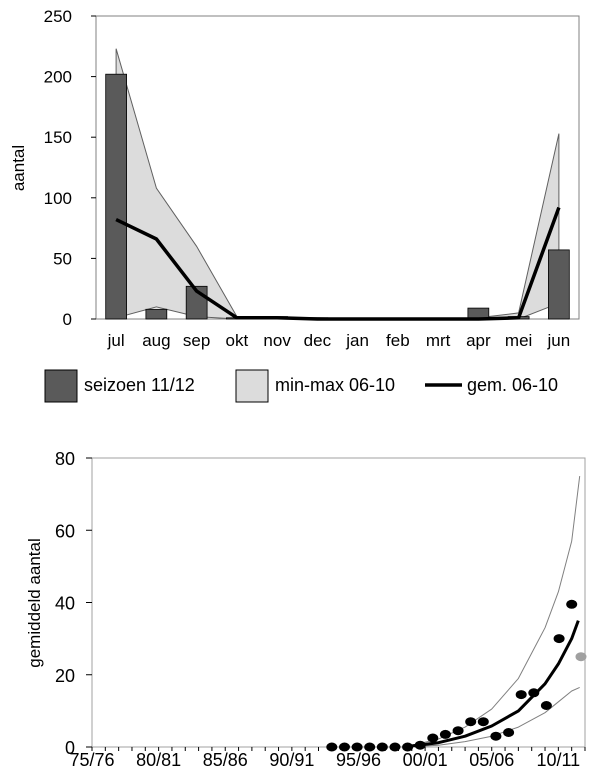  What do you see at coordinates (495, 717) in the screenshot?
I see `ci-lower-line` at bounding box center [495, 717].